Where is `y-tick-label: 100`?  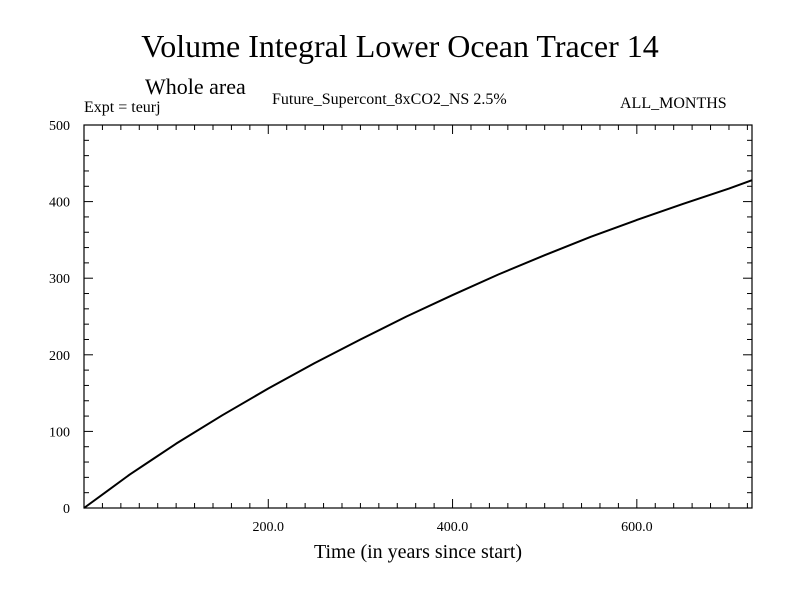
y-tick-label: 100 is located at coordinates (59, 432).